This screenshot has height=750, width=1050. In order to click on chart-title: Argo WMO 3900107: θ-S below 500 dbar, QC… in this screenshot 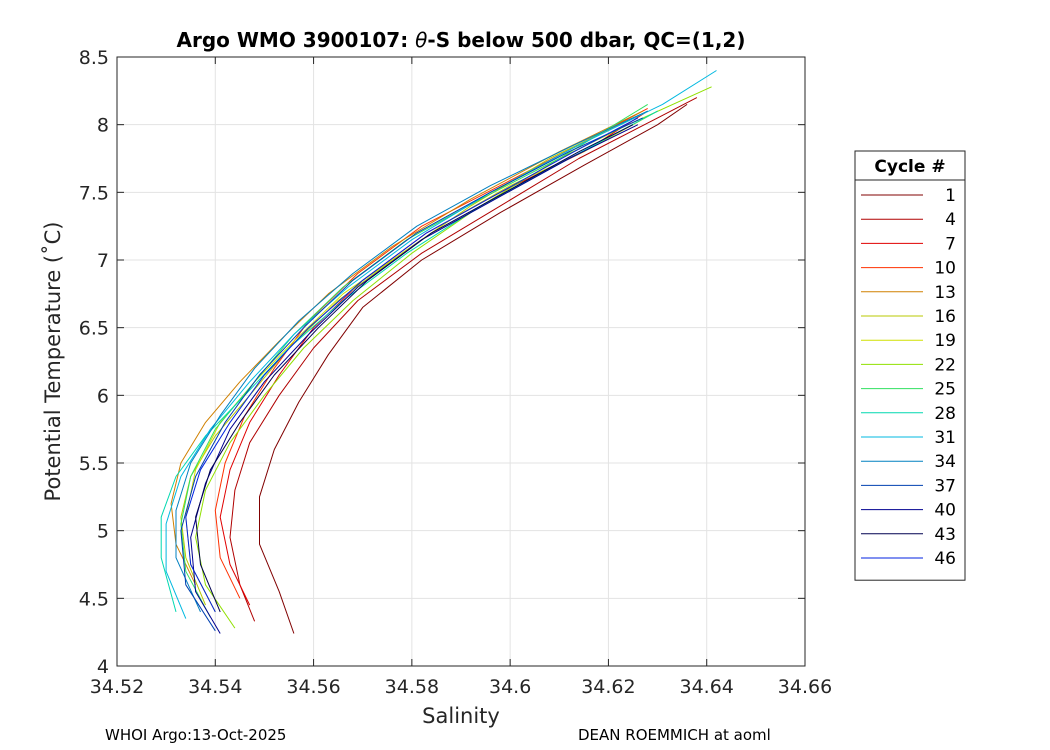, I will do `click(461, 40)`.